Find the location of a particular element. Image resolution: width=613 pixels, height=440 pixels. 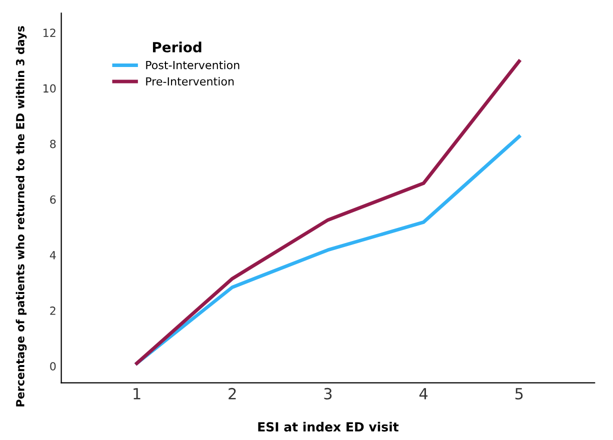

y-tick-label: 8 is located at coordinates (53, 144).